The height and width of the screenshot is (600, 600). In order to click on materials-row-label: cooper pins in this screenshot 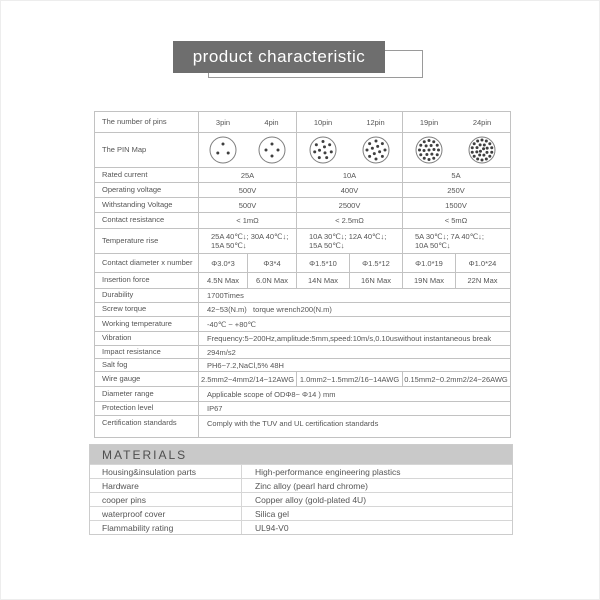, I will do `click(166, 499)`.